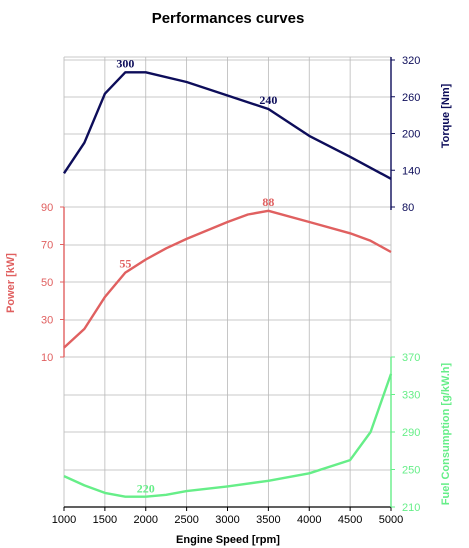 The image size is (469, 548). What do you see at coordinates (47, 208) in the screenshot?
I see `y-tick-label: 90` at bounding box center [47, 208].